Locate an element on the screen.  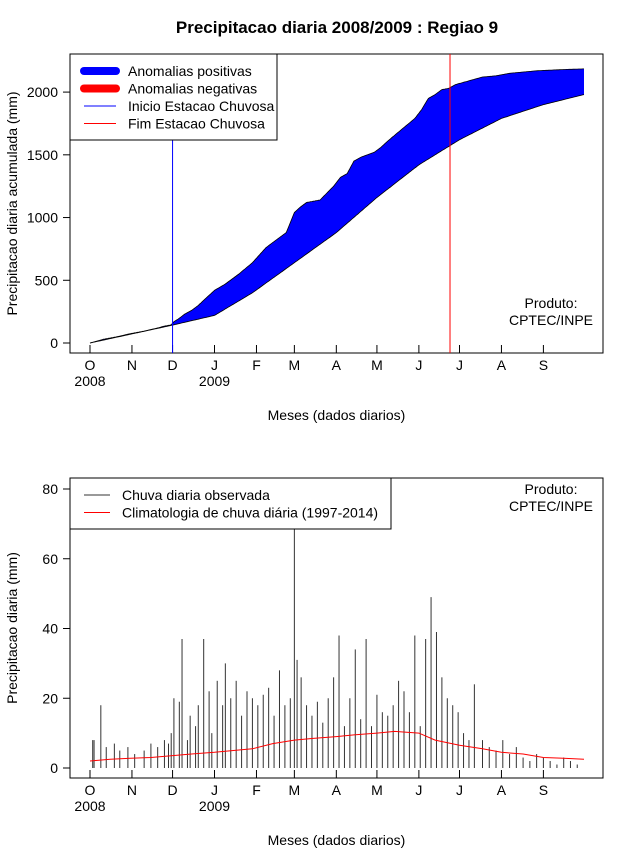
y-tick-label-1-40: 40 is located at coordinates (50, 629).